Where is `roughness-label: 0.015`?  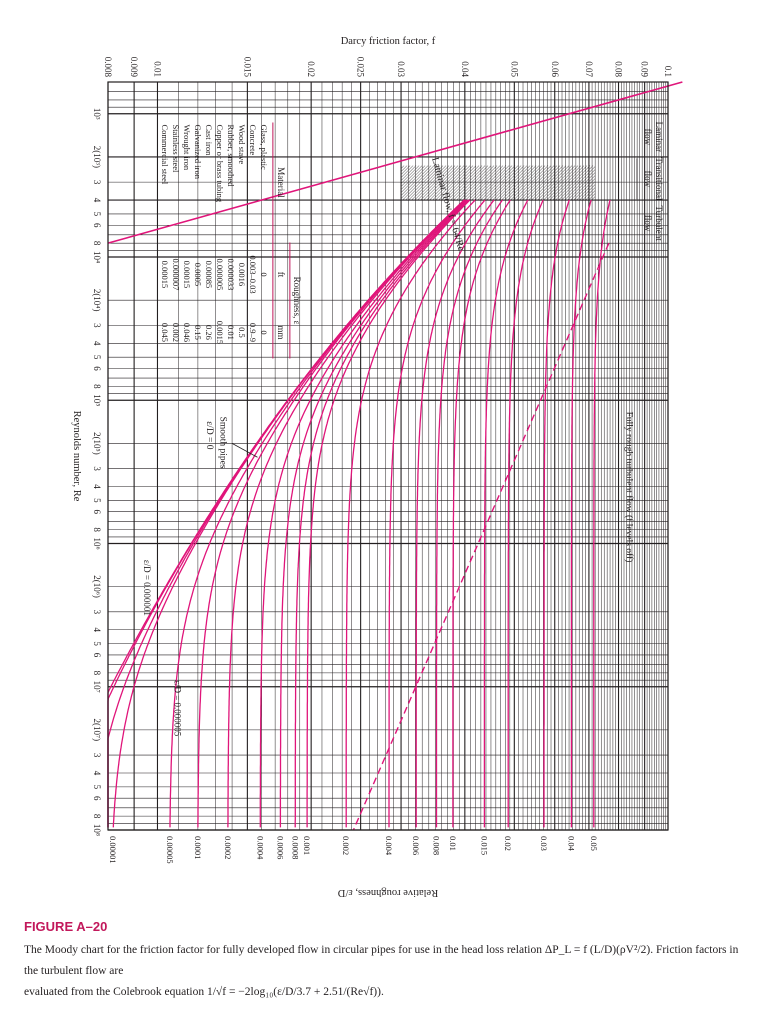 roughness-label: 0.015 is located at coordinates (484, 845).